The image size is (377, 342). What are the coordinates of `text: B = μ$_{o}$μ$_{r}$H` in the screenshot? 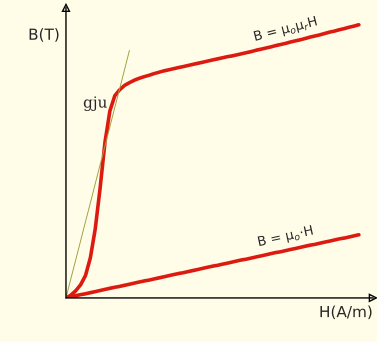 It's located at (286, 30).